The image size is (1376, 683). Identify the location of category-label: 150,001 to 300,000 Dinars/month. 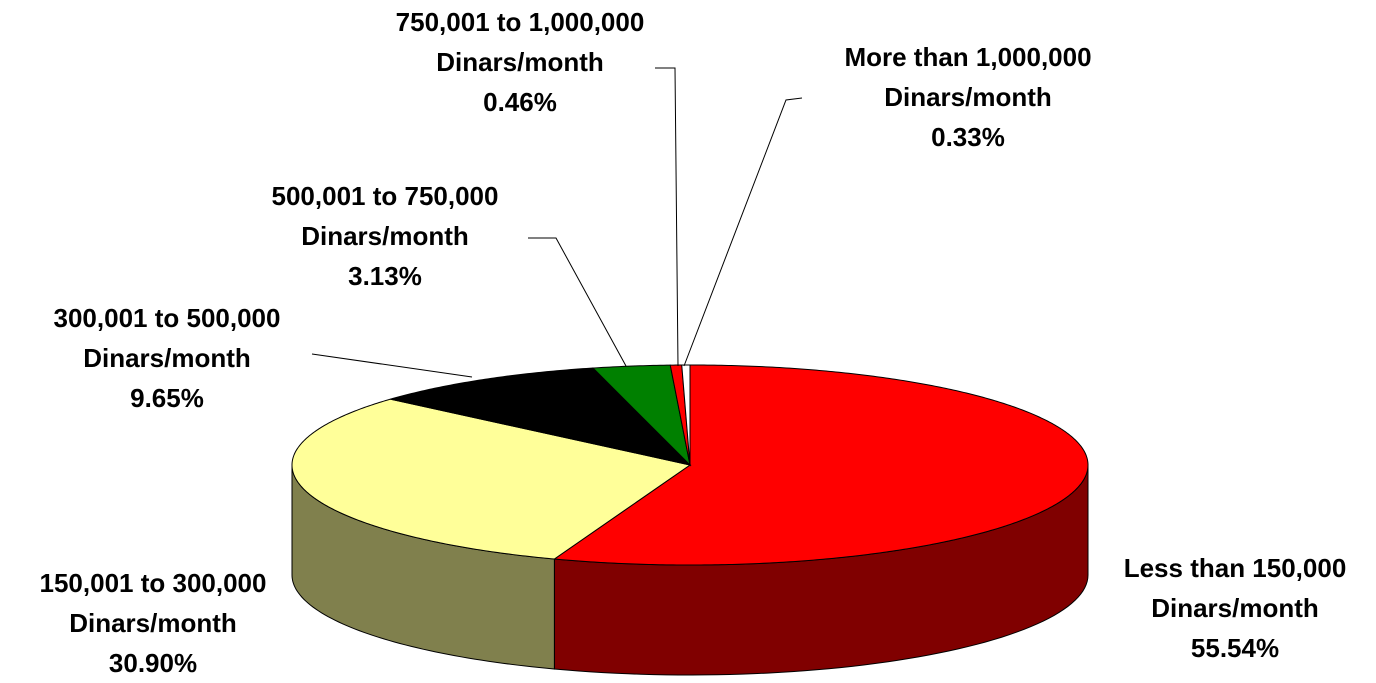
(153, 603).